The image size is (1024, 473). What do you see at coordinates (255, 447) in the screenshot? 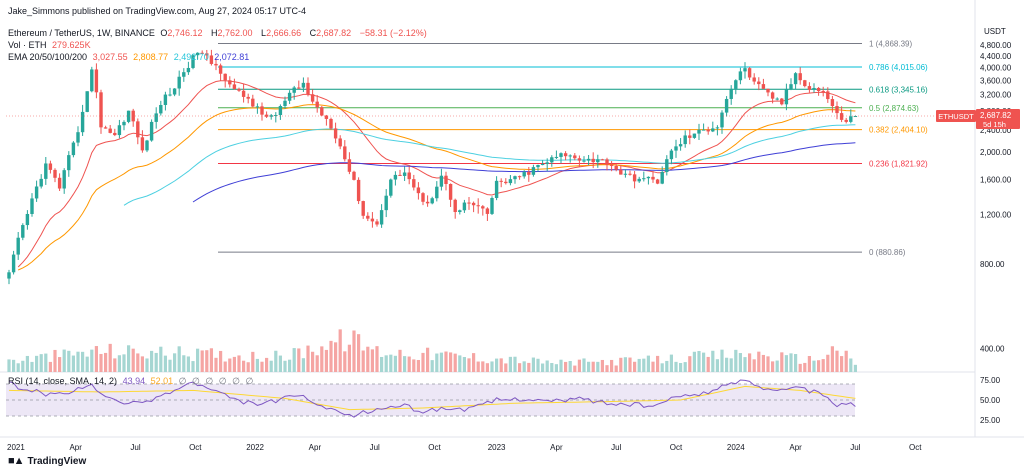
I see `time-tick-label: 2022` at bounding box center [255, 447].